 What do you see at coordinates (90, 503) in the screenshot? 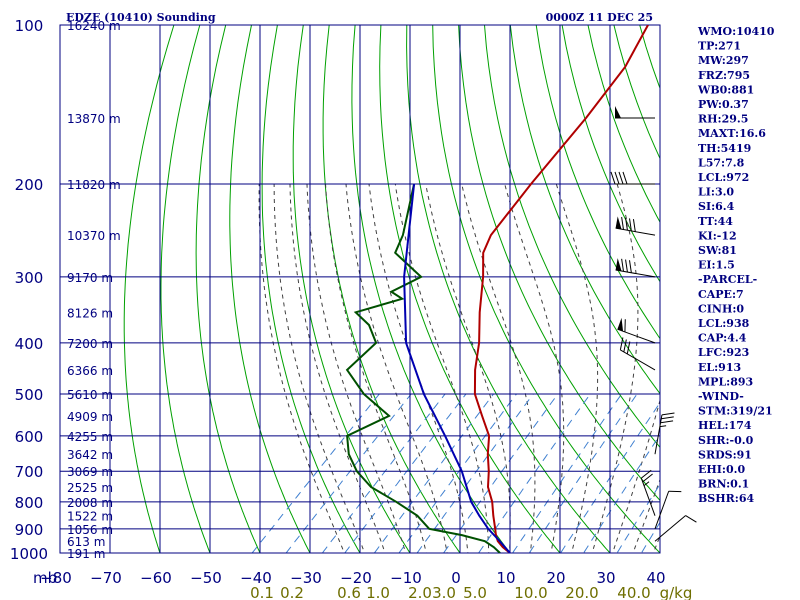
I see `height-label-800: 2008 m` at bounding box center [90, 503].